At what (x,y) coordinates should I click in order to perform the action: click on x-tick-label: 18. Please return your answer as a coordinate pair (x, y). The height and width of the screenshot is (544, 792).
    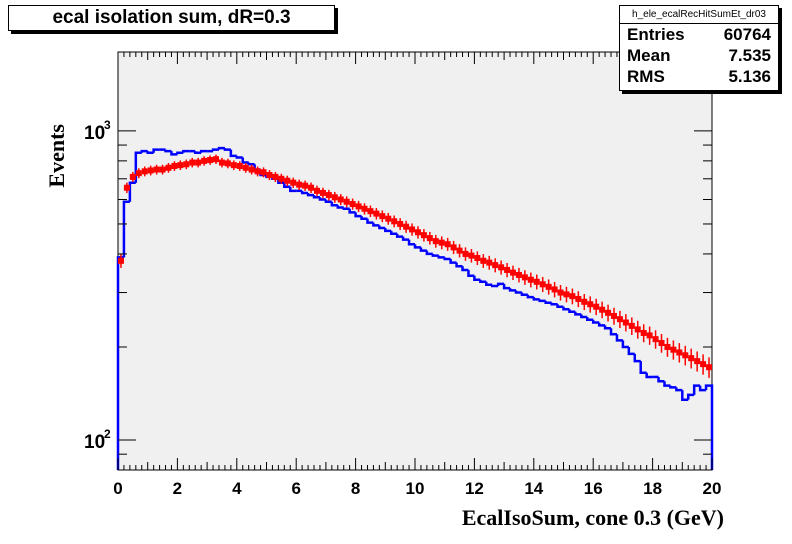
    Looking at the image, I should click on (652, 488).